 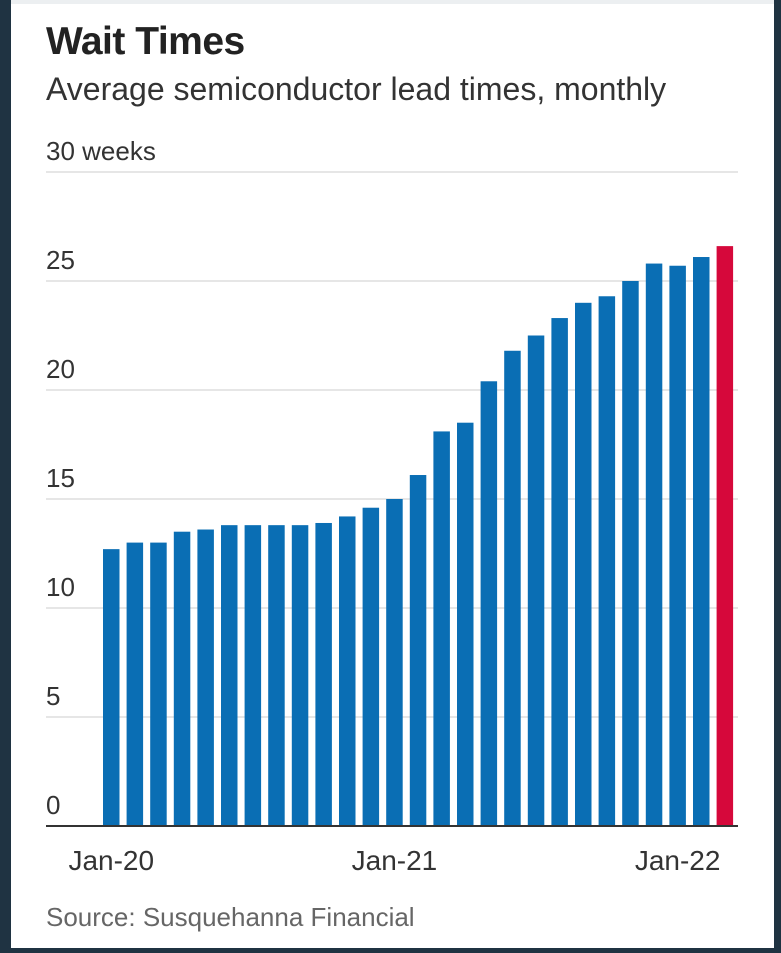 I want to click on y-tick-label: 10, so click(x=60, y=587).